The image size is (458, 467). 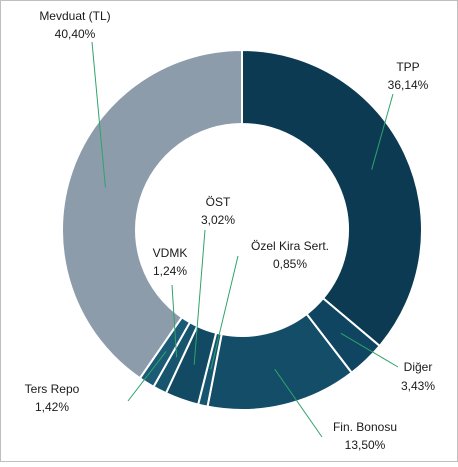 What do you see at coordinates (218, 202) in the screenshot?
I see `category-label: ÖST` at bounding box center [218, 202].